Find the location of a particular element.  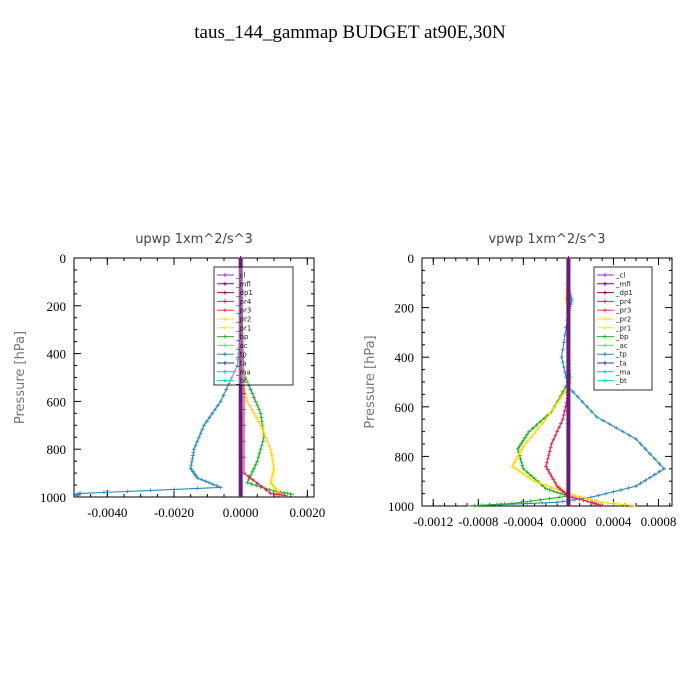

legend-label: _dp1 is located at coordinates (244, 293).